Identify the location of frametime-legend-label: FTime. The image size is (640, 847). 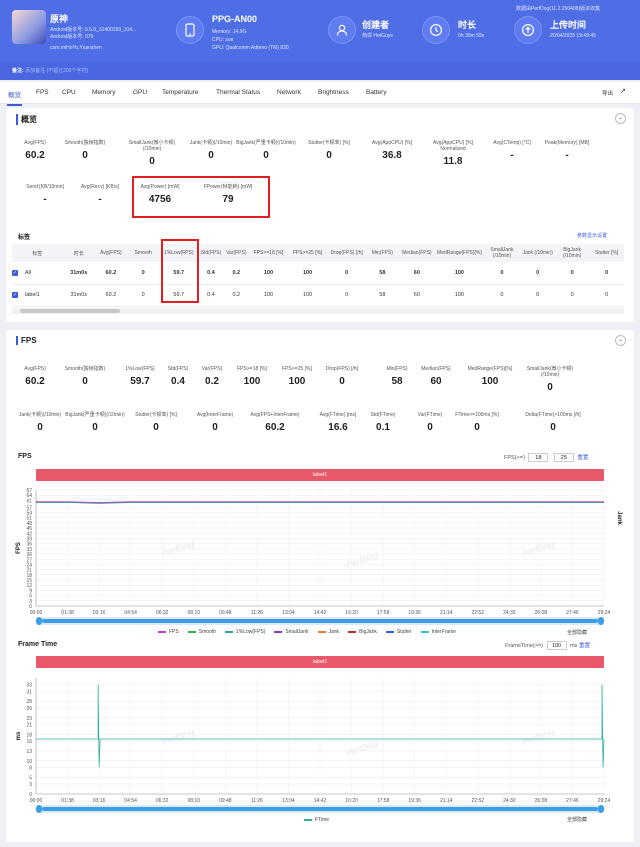
(322, 820).